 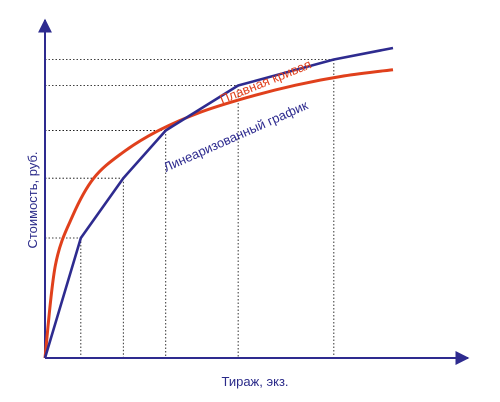 What do you see at coordinates (254, 381) in the screenshot?
I see `x-axis-title: Тираж, экз.` at bounding box center [254, 381].